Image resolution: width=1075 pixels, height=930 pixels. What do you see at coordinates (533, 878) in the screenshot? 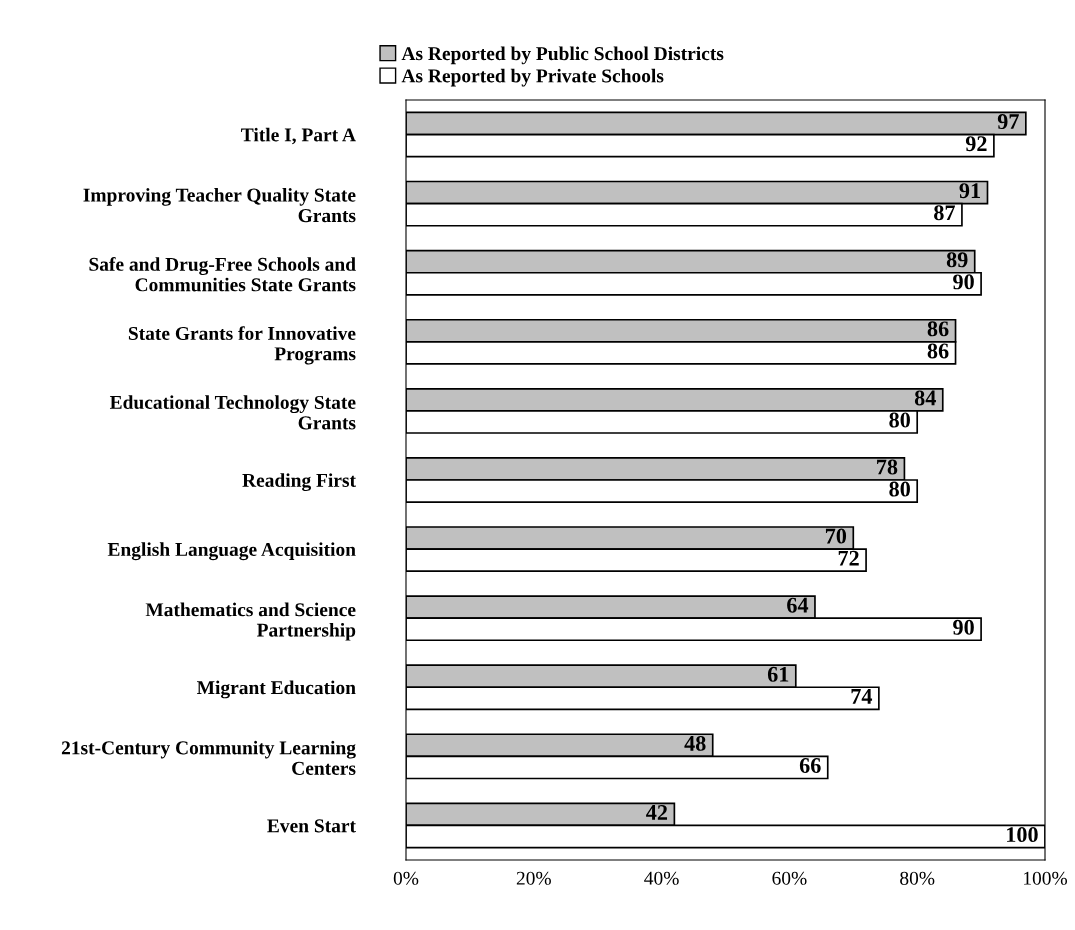
I see `x-tick-label: 20%` at bounding box center [533, 878].